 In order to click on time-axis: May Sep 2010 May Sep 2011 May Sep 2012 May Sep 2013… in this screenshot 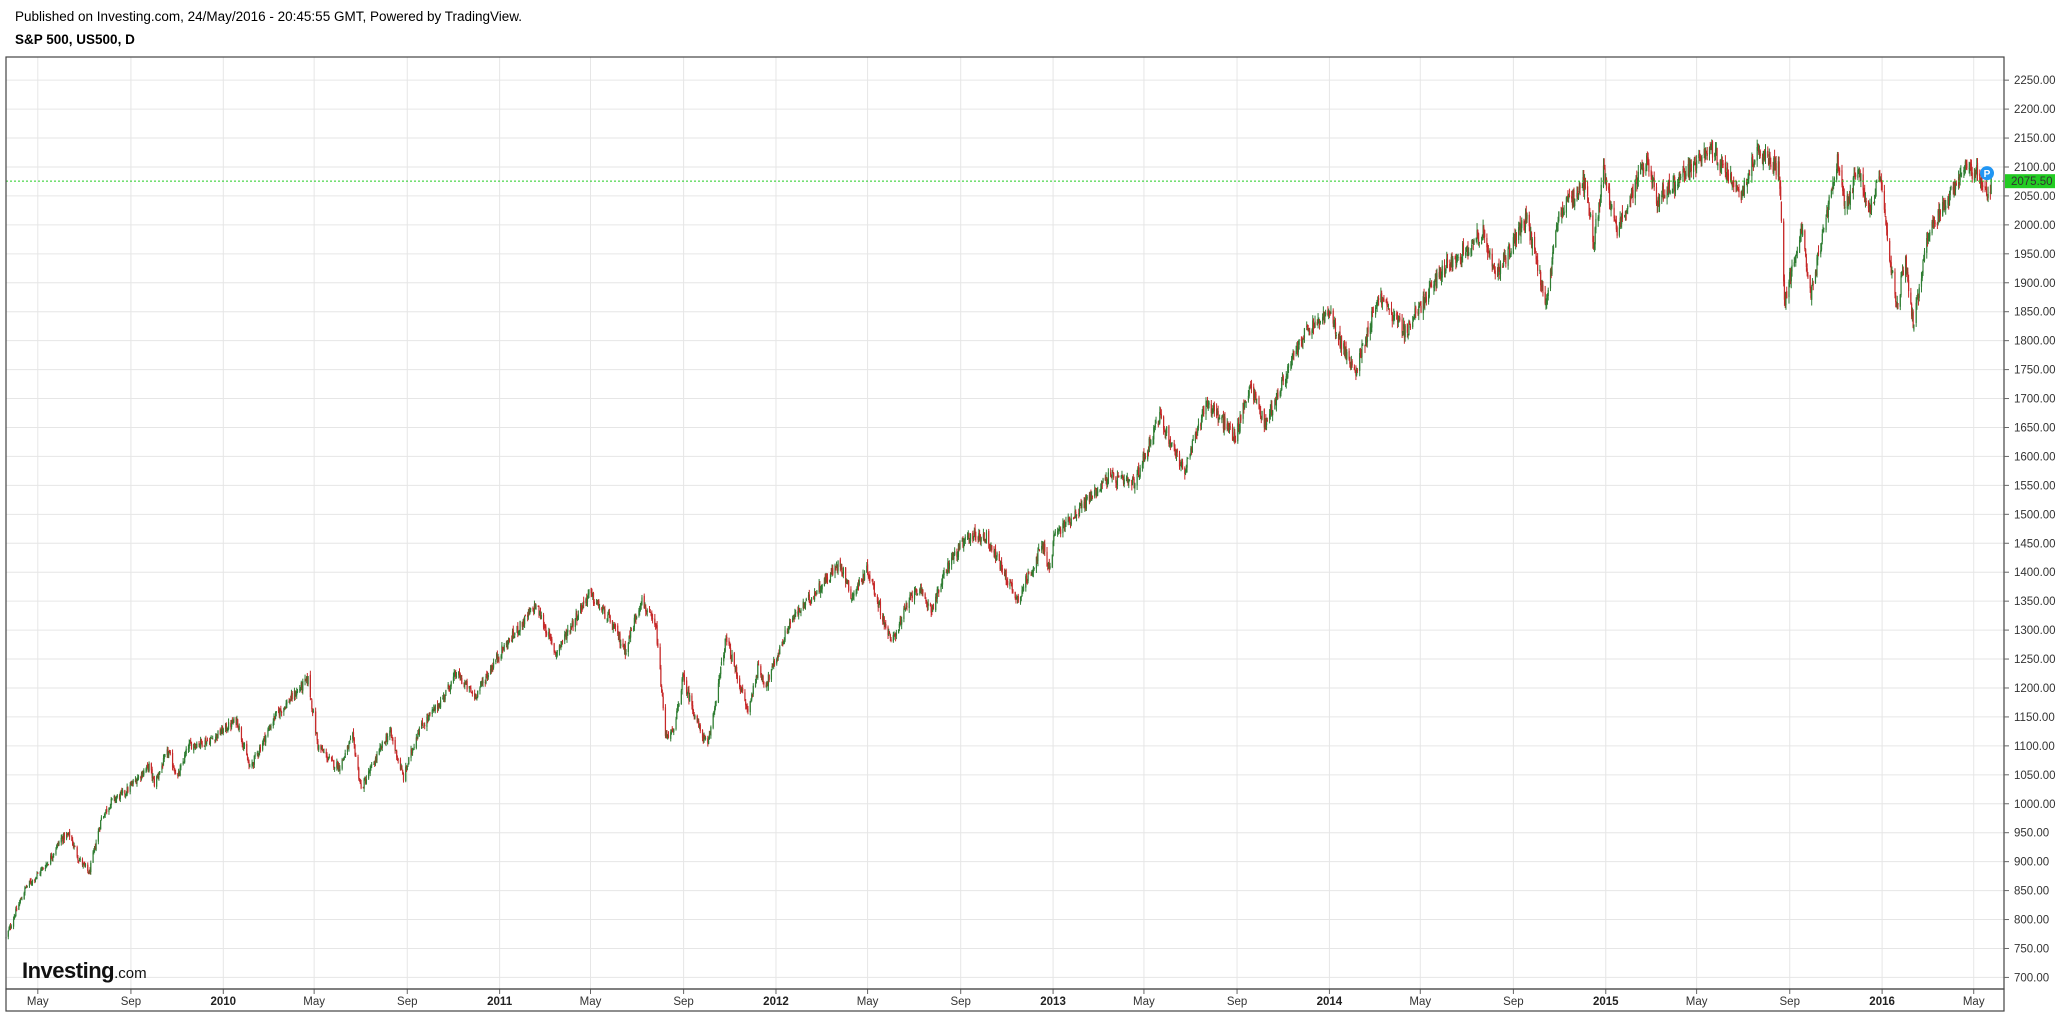, I will do `click(1006, 998)`.